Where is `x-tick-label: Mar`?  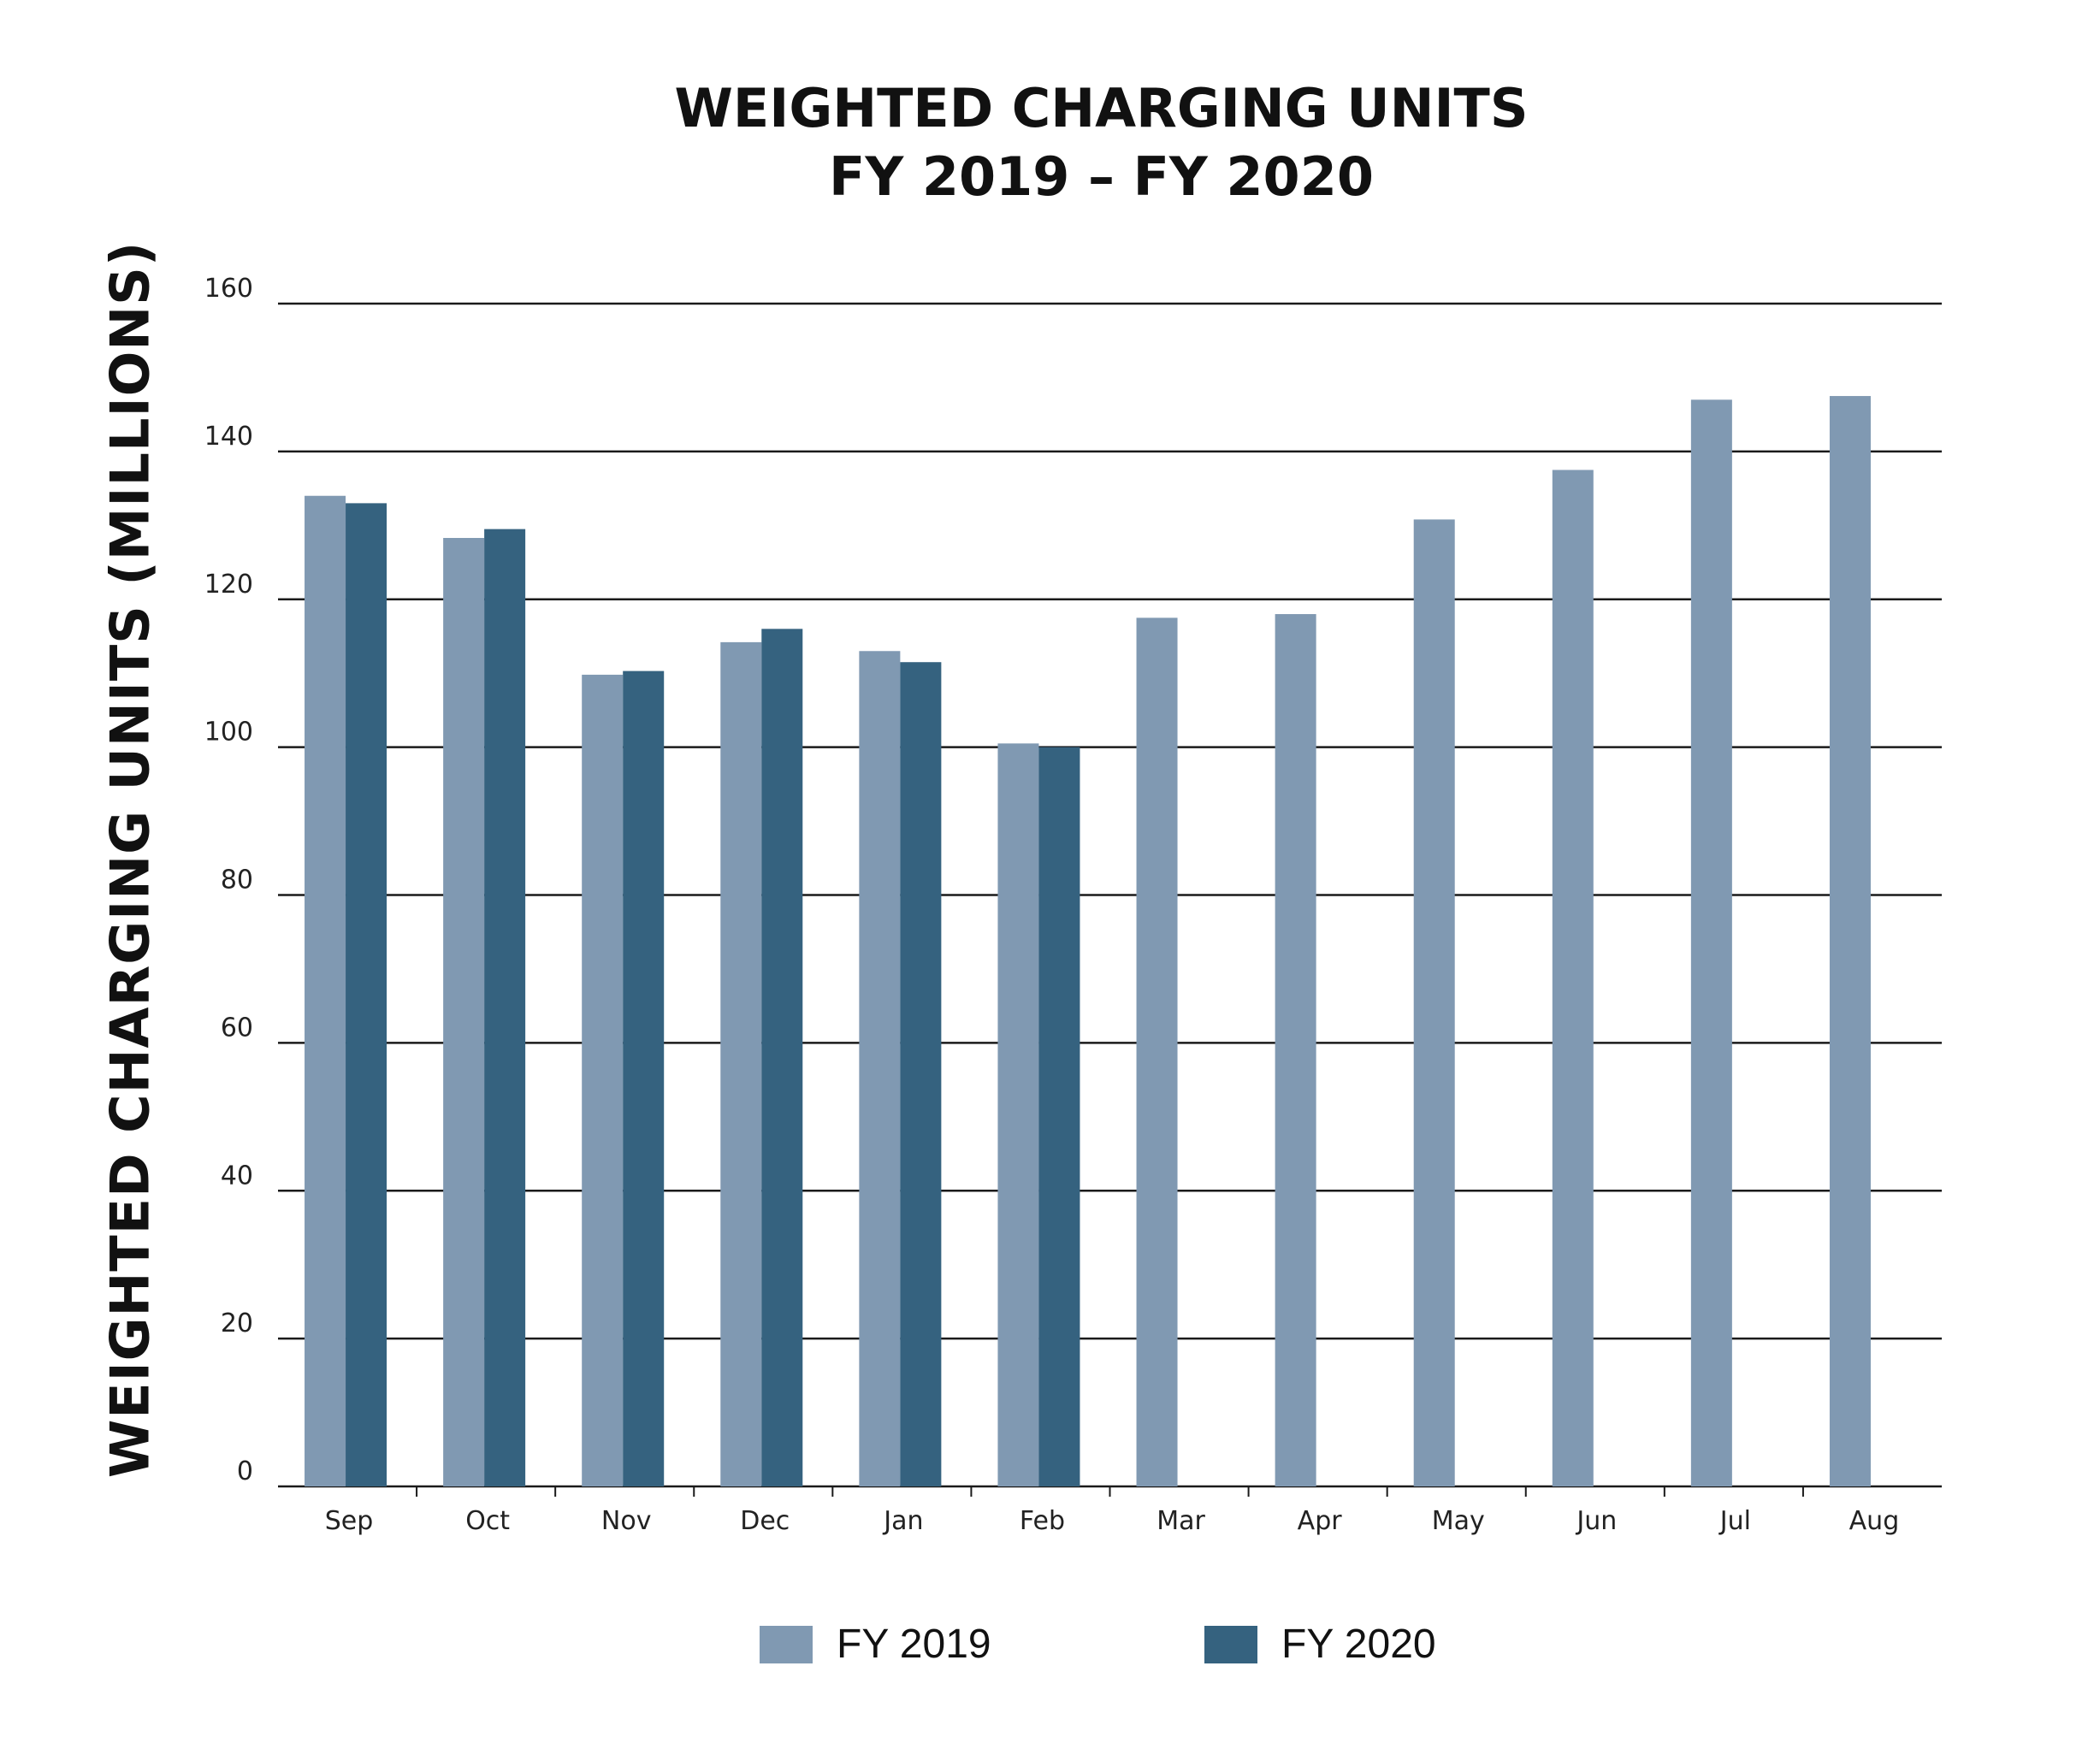
x-tick-label: Mar is located at coordinates (1180, 1521).